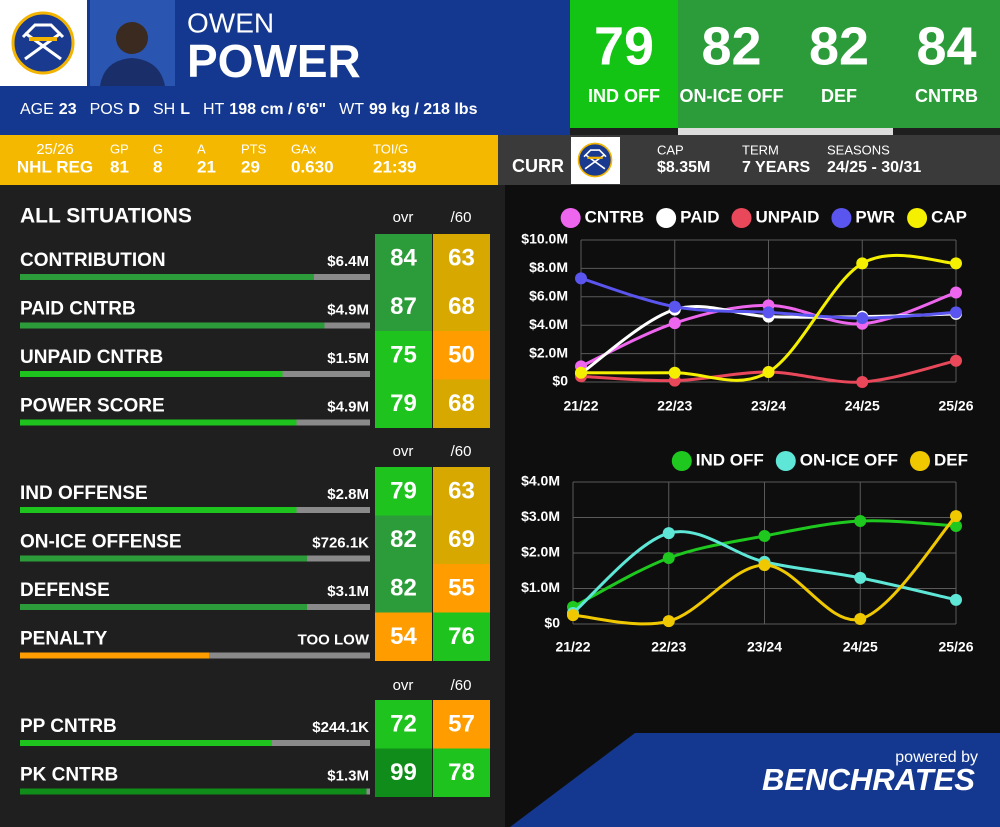 Image resolution: width=1000 pixels, height=827 pixels. What do you see at coordinates (668, 647) in the screenshot?
I see `x-tick-label: 22/23` at bounding box center [668, 647].